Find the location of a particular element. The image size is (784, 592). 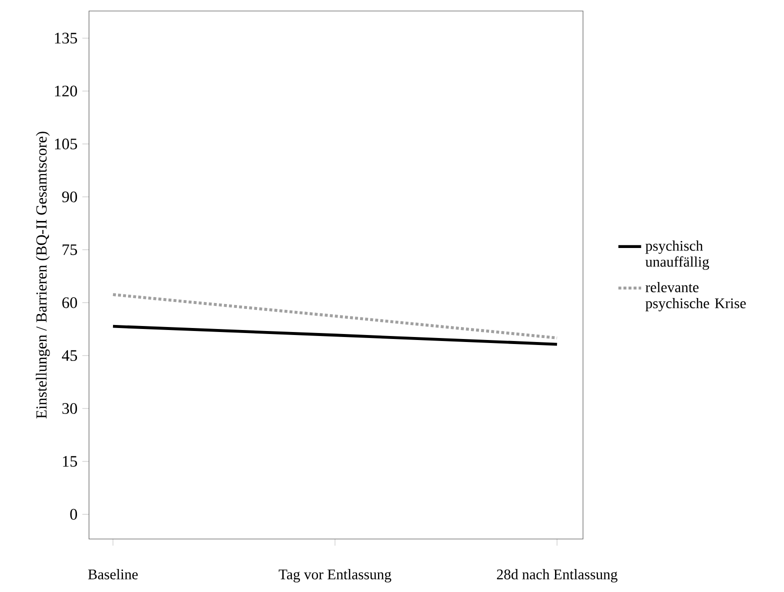

y-tick-label: 30 is located at coordinates (70, 408).